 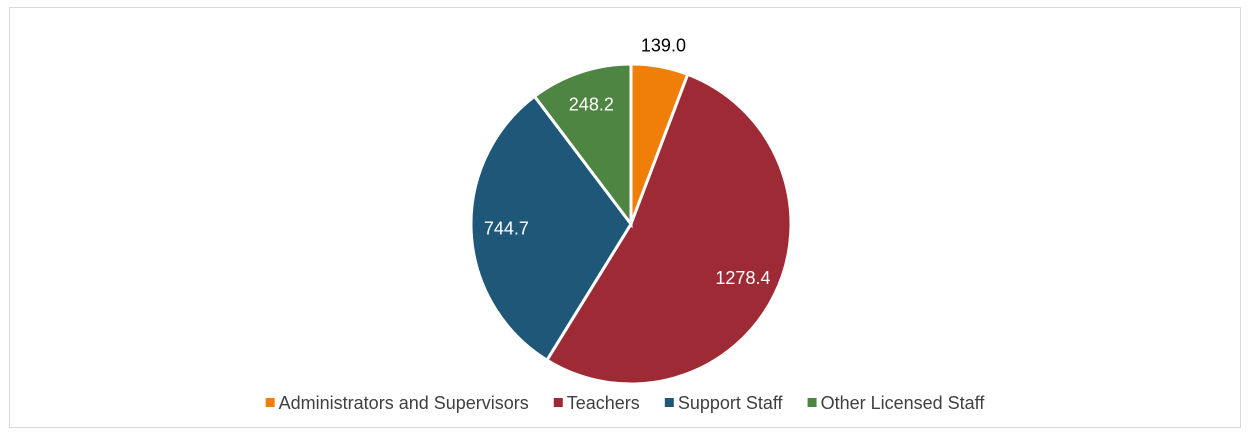 I want to click on data-label: 248.2, so click(x=591, y=104).